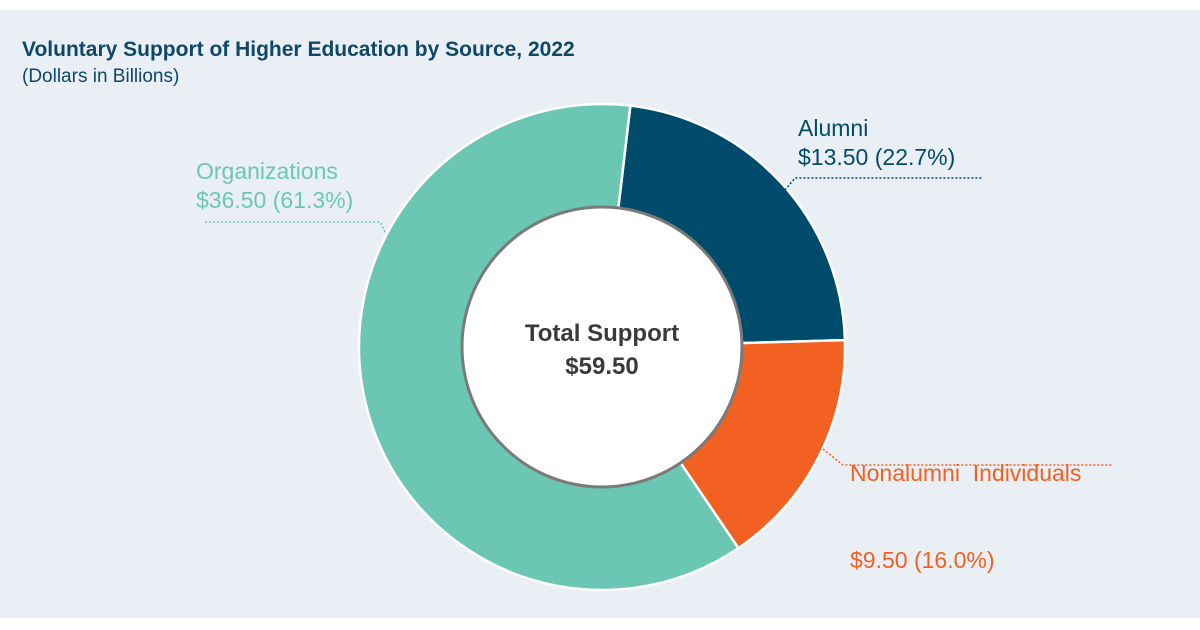 The image size is (1200, 630). What do you see at coordinates (275, 200) in the screenshot?
I see `slice-value: $36.50 (61.3%)` at bounding box center [275, 200].